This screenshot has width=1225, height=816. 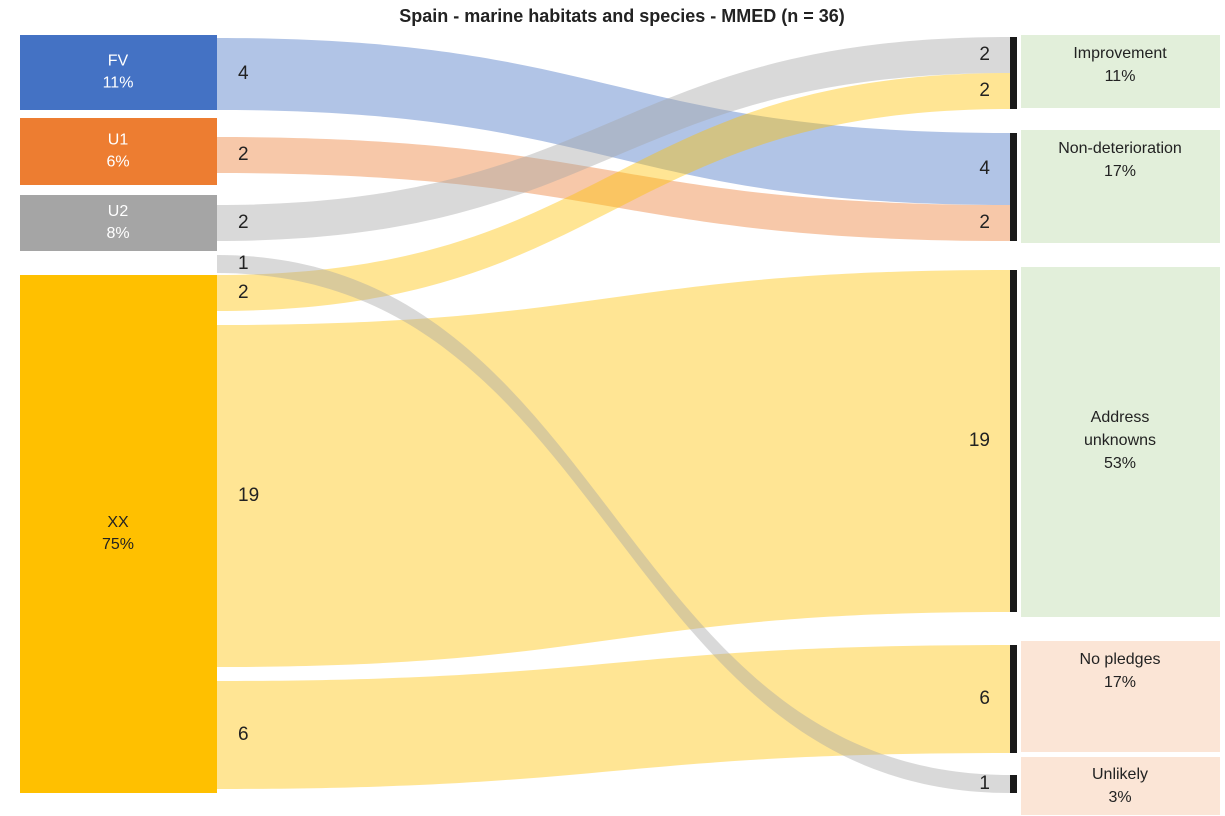 What do you see at coordinates (118, 211) in the screenshot?
I see `source-name: U2` at bounding box center [118, 211].